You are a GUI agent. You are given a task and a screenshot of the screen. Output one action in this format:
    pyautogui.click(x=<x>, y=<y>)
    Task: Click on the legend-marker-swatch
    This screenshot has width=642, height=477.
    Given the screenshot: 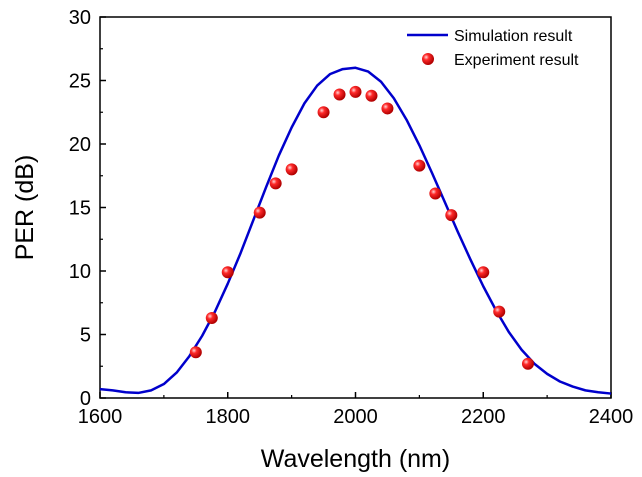 What is the action you would take?
    pyautogui.click(x=428, y=59)
    